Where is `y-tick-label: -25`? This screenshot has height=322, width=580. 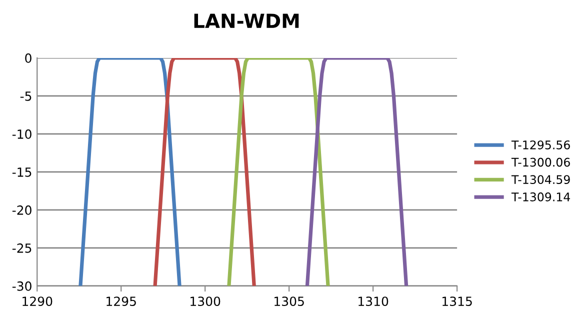
y-tick-label: -25 is located at coordinates (22, 248).